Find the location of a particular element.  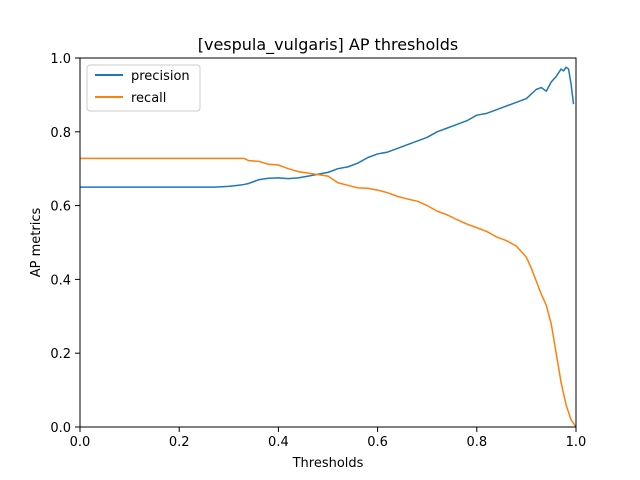

y-axis-label: AP metrics is located at coordinates (36, 243).